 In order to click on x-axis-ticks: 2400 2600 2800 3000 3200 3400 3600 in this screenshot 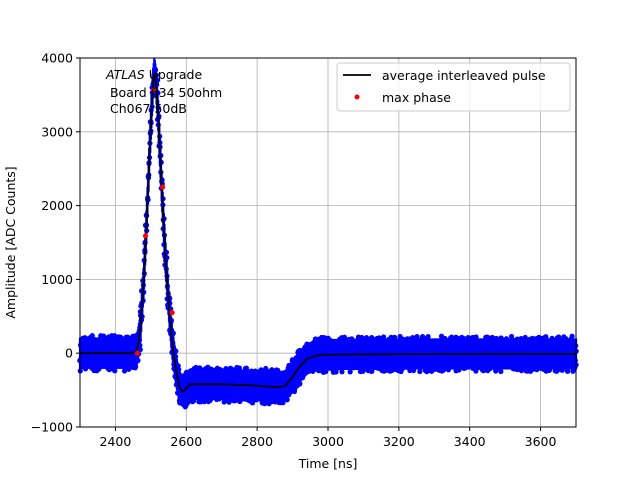, I will do `click(328, 438)`.